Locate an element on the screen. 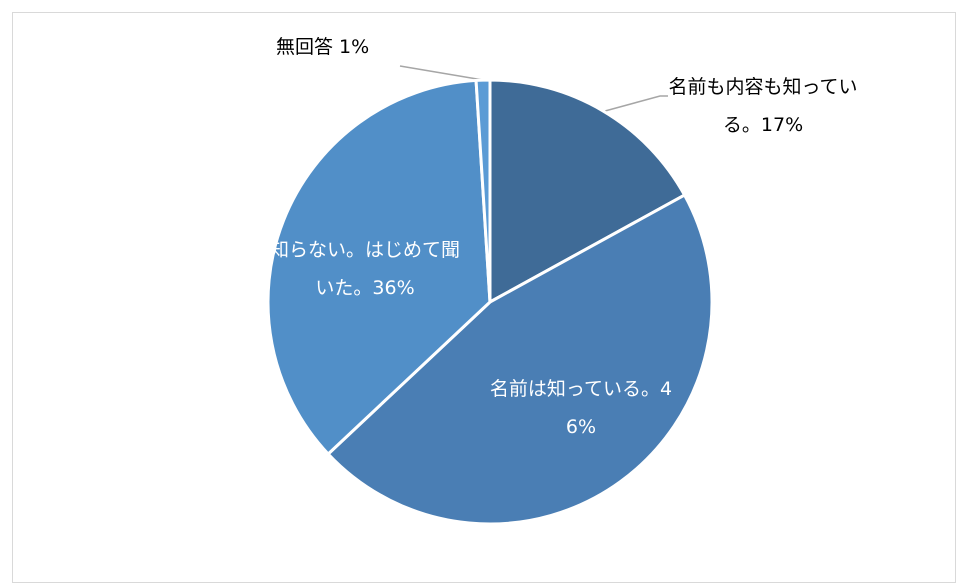 This screenshot has width=958, height=585. category-label: 名前は知っている。 is located at coordinates (574, 389).